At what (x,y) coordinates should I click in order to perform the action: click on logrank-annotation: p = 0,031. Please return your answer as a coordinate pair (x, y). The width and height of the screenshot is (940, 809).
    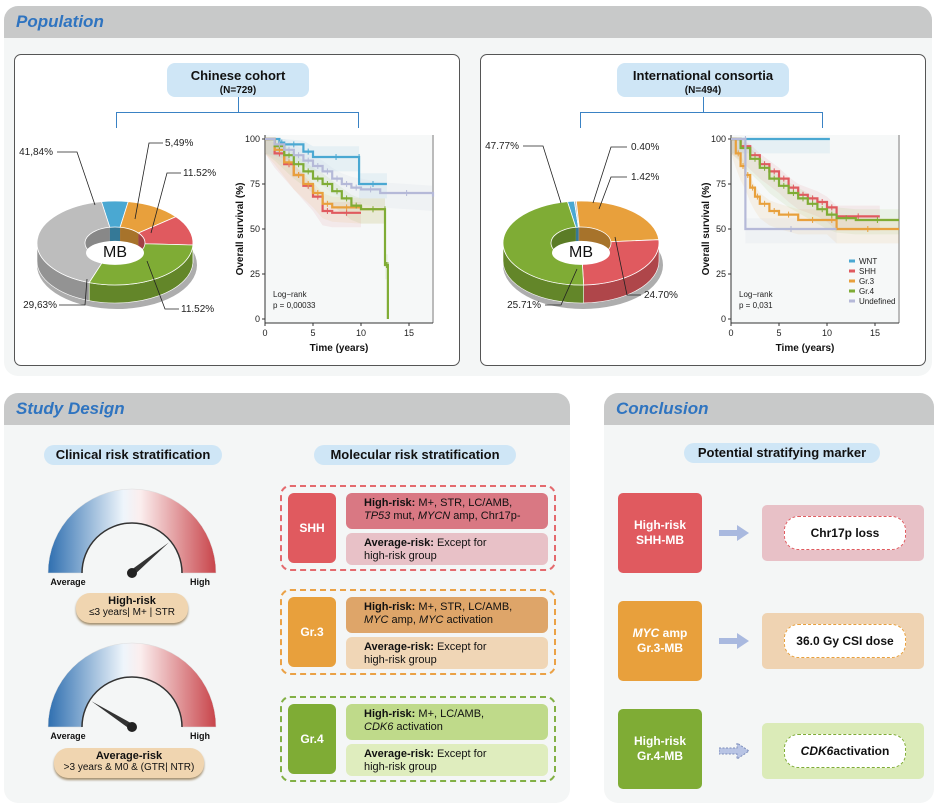
    Looking at the image, I should click on (756, 305).